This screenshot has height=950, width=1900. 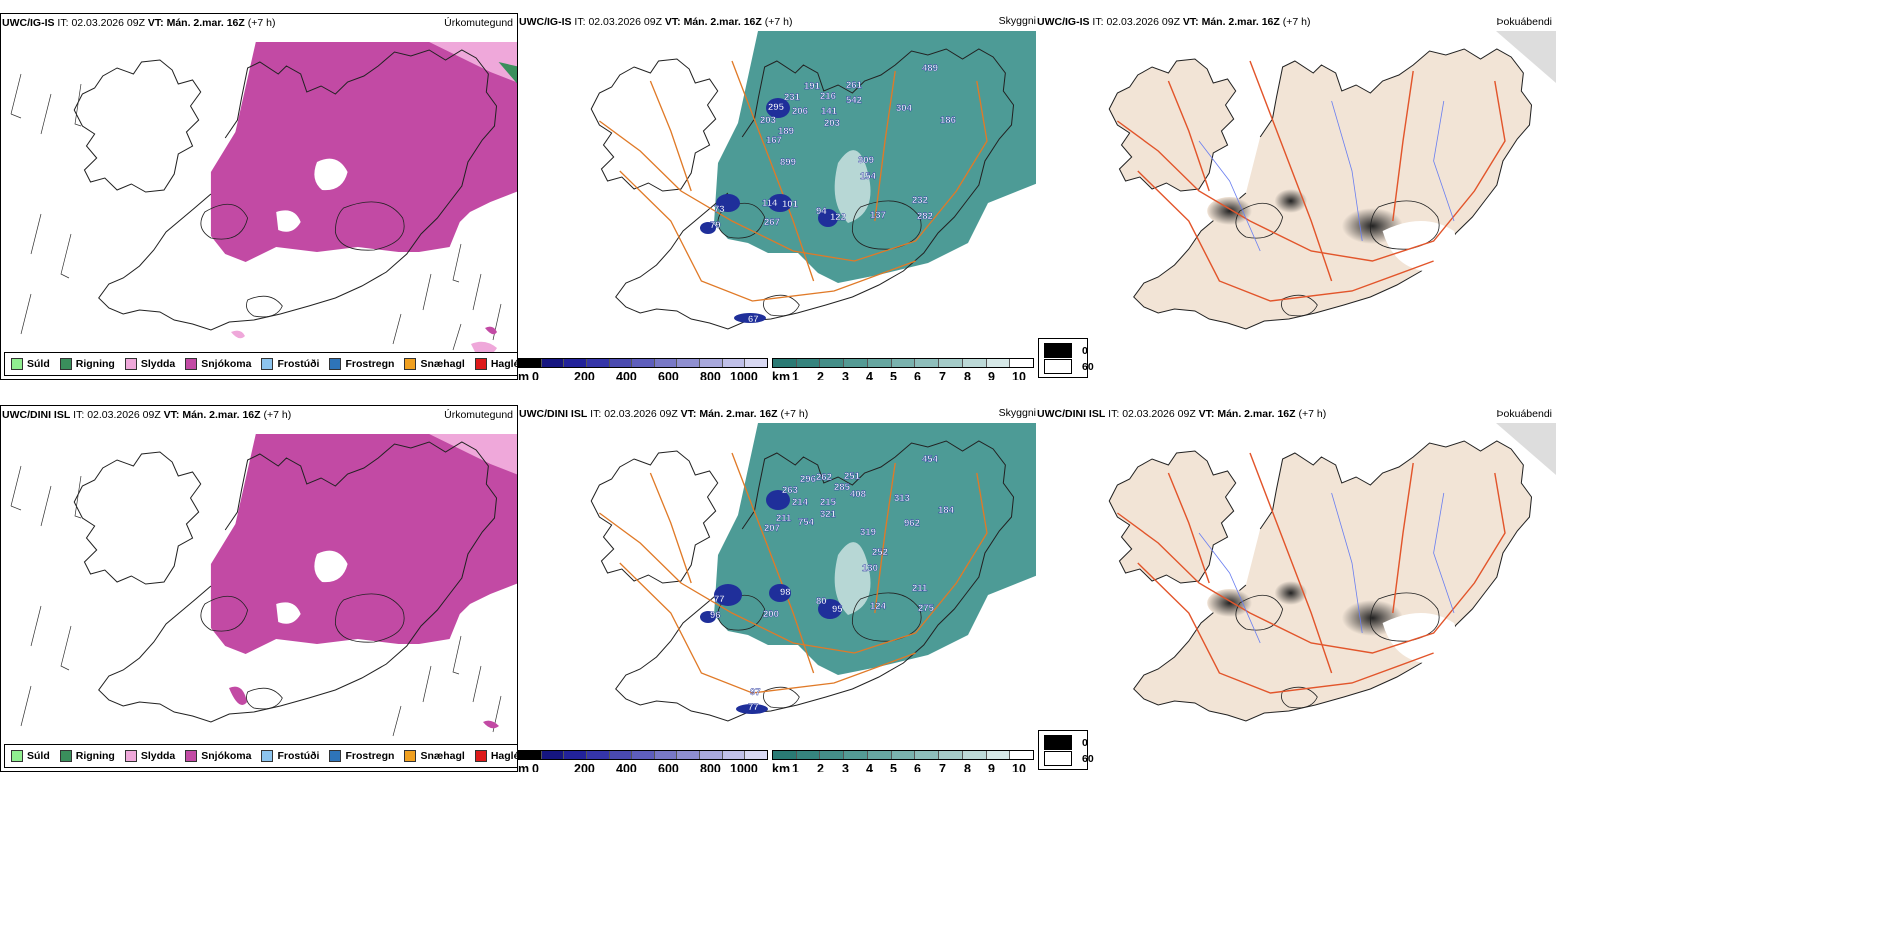 What do you see at coordinates (812, 86) in the screenshot?
I see `ceiling-value-label: 191` at bounding box center [812, 86].